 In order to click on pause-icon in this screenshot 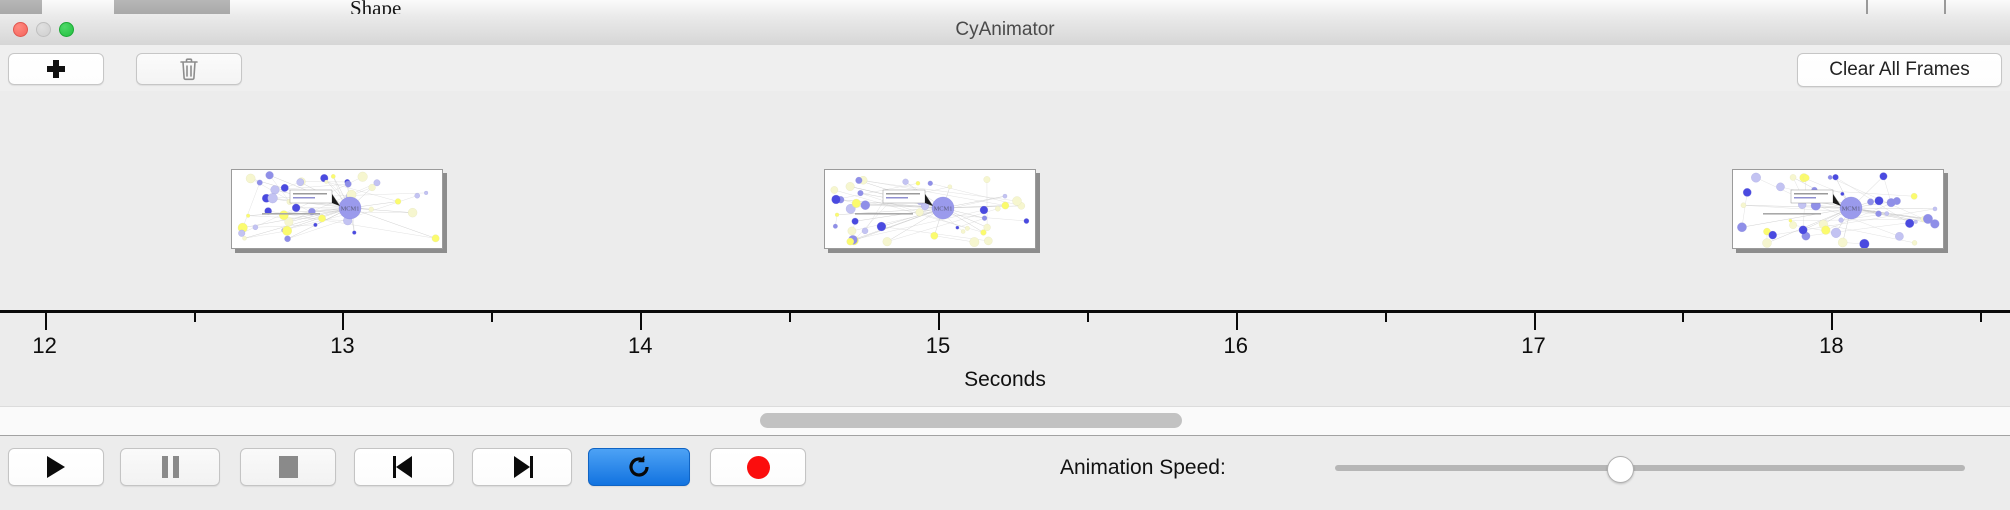, I will do `click(170, 467)`.